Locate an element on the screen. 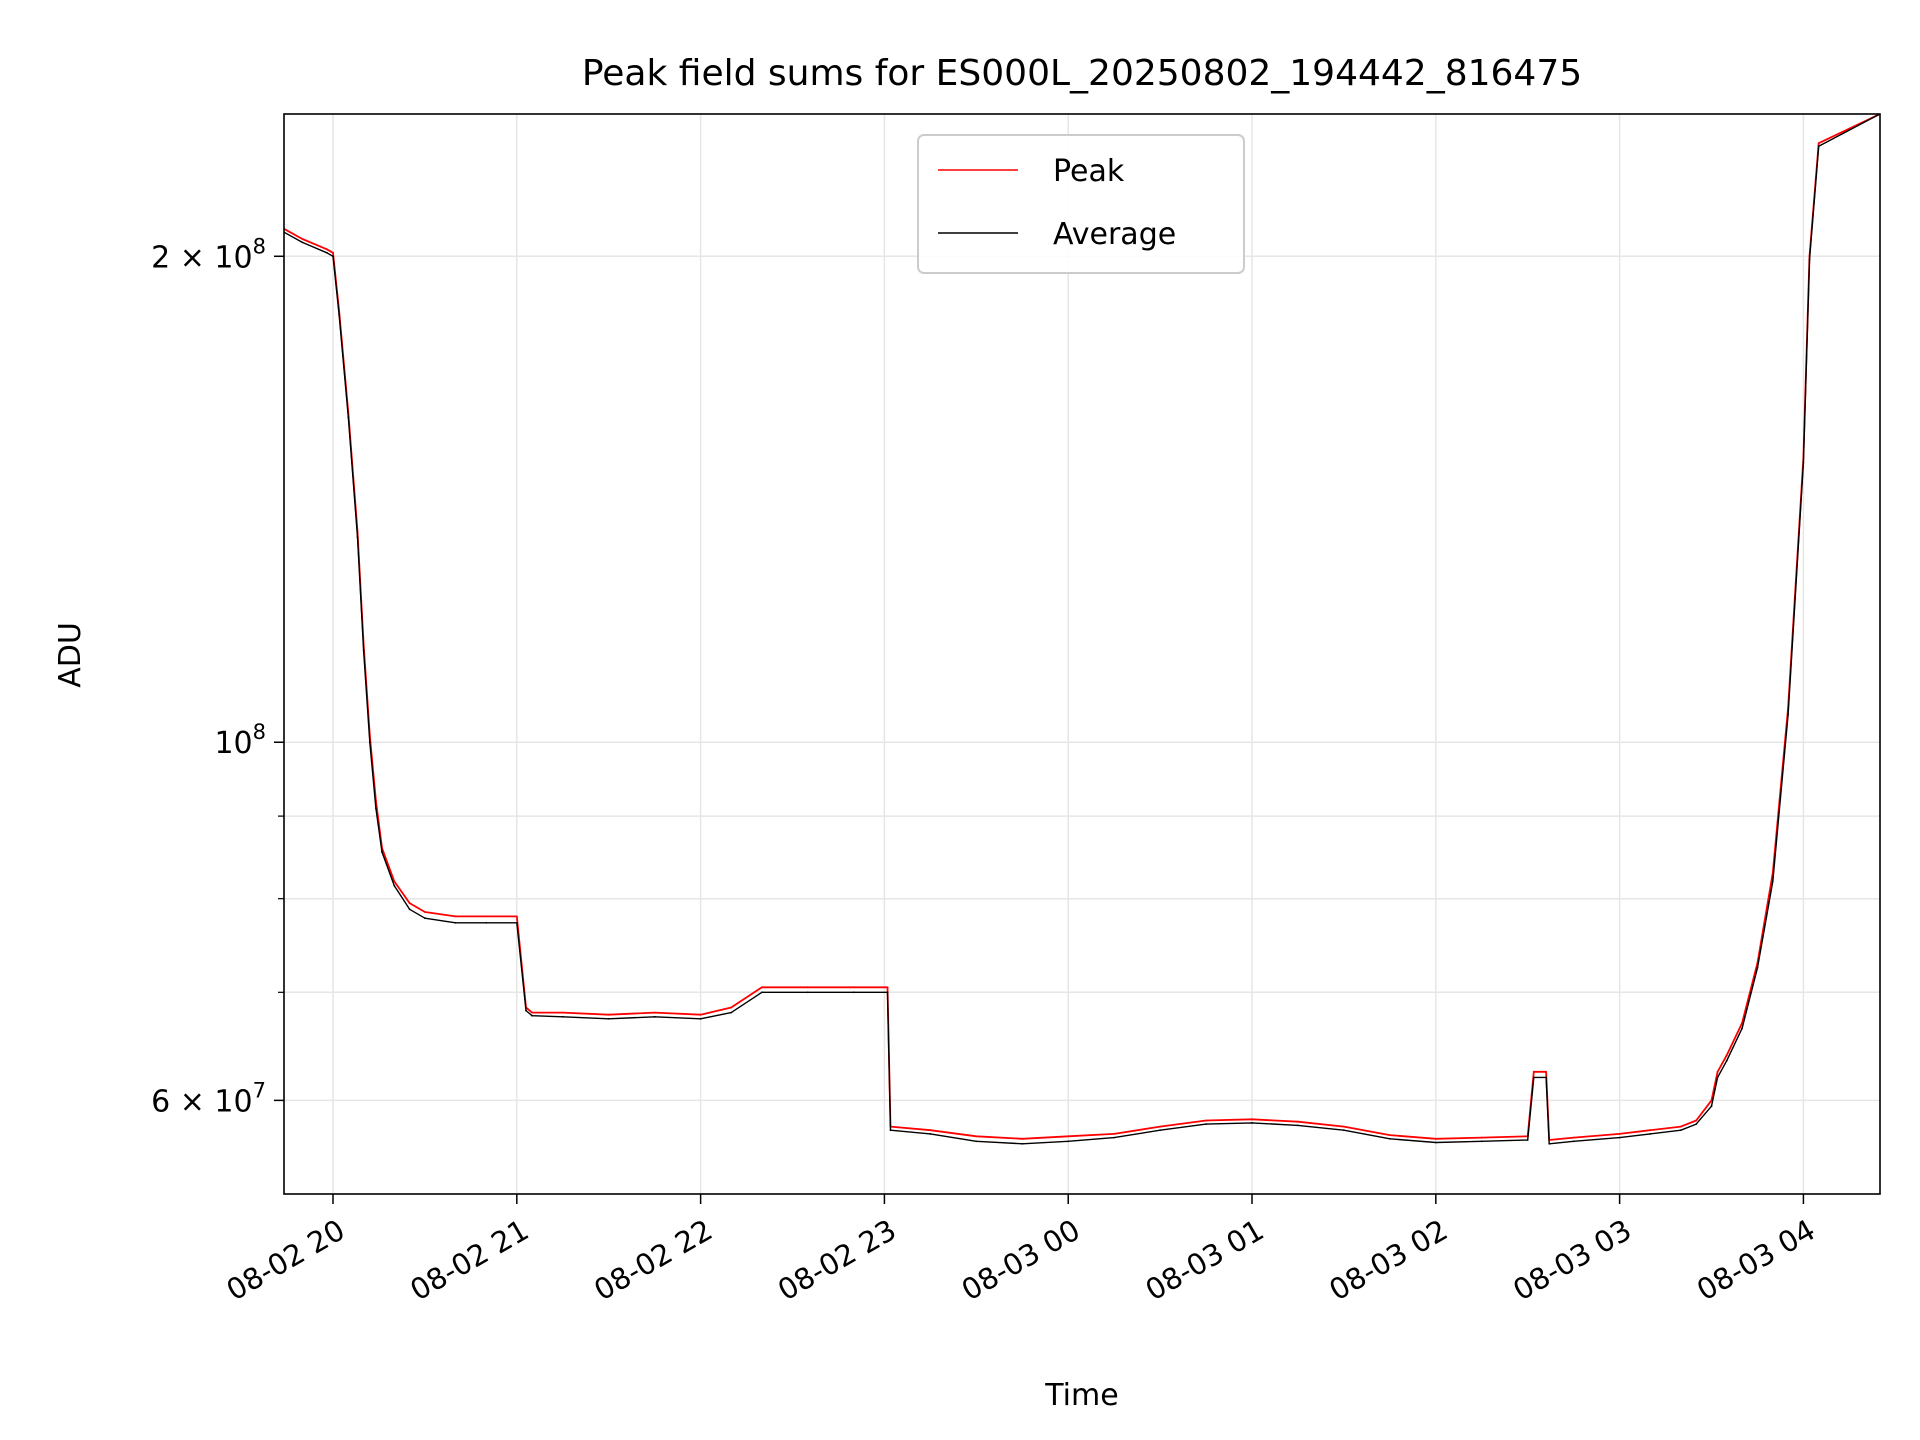 The image size is (1920, 1440). legend-peak-label: Peak is located at coordinates (1089, 171).